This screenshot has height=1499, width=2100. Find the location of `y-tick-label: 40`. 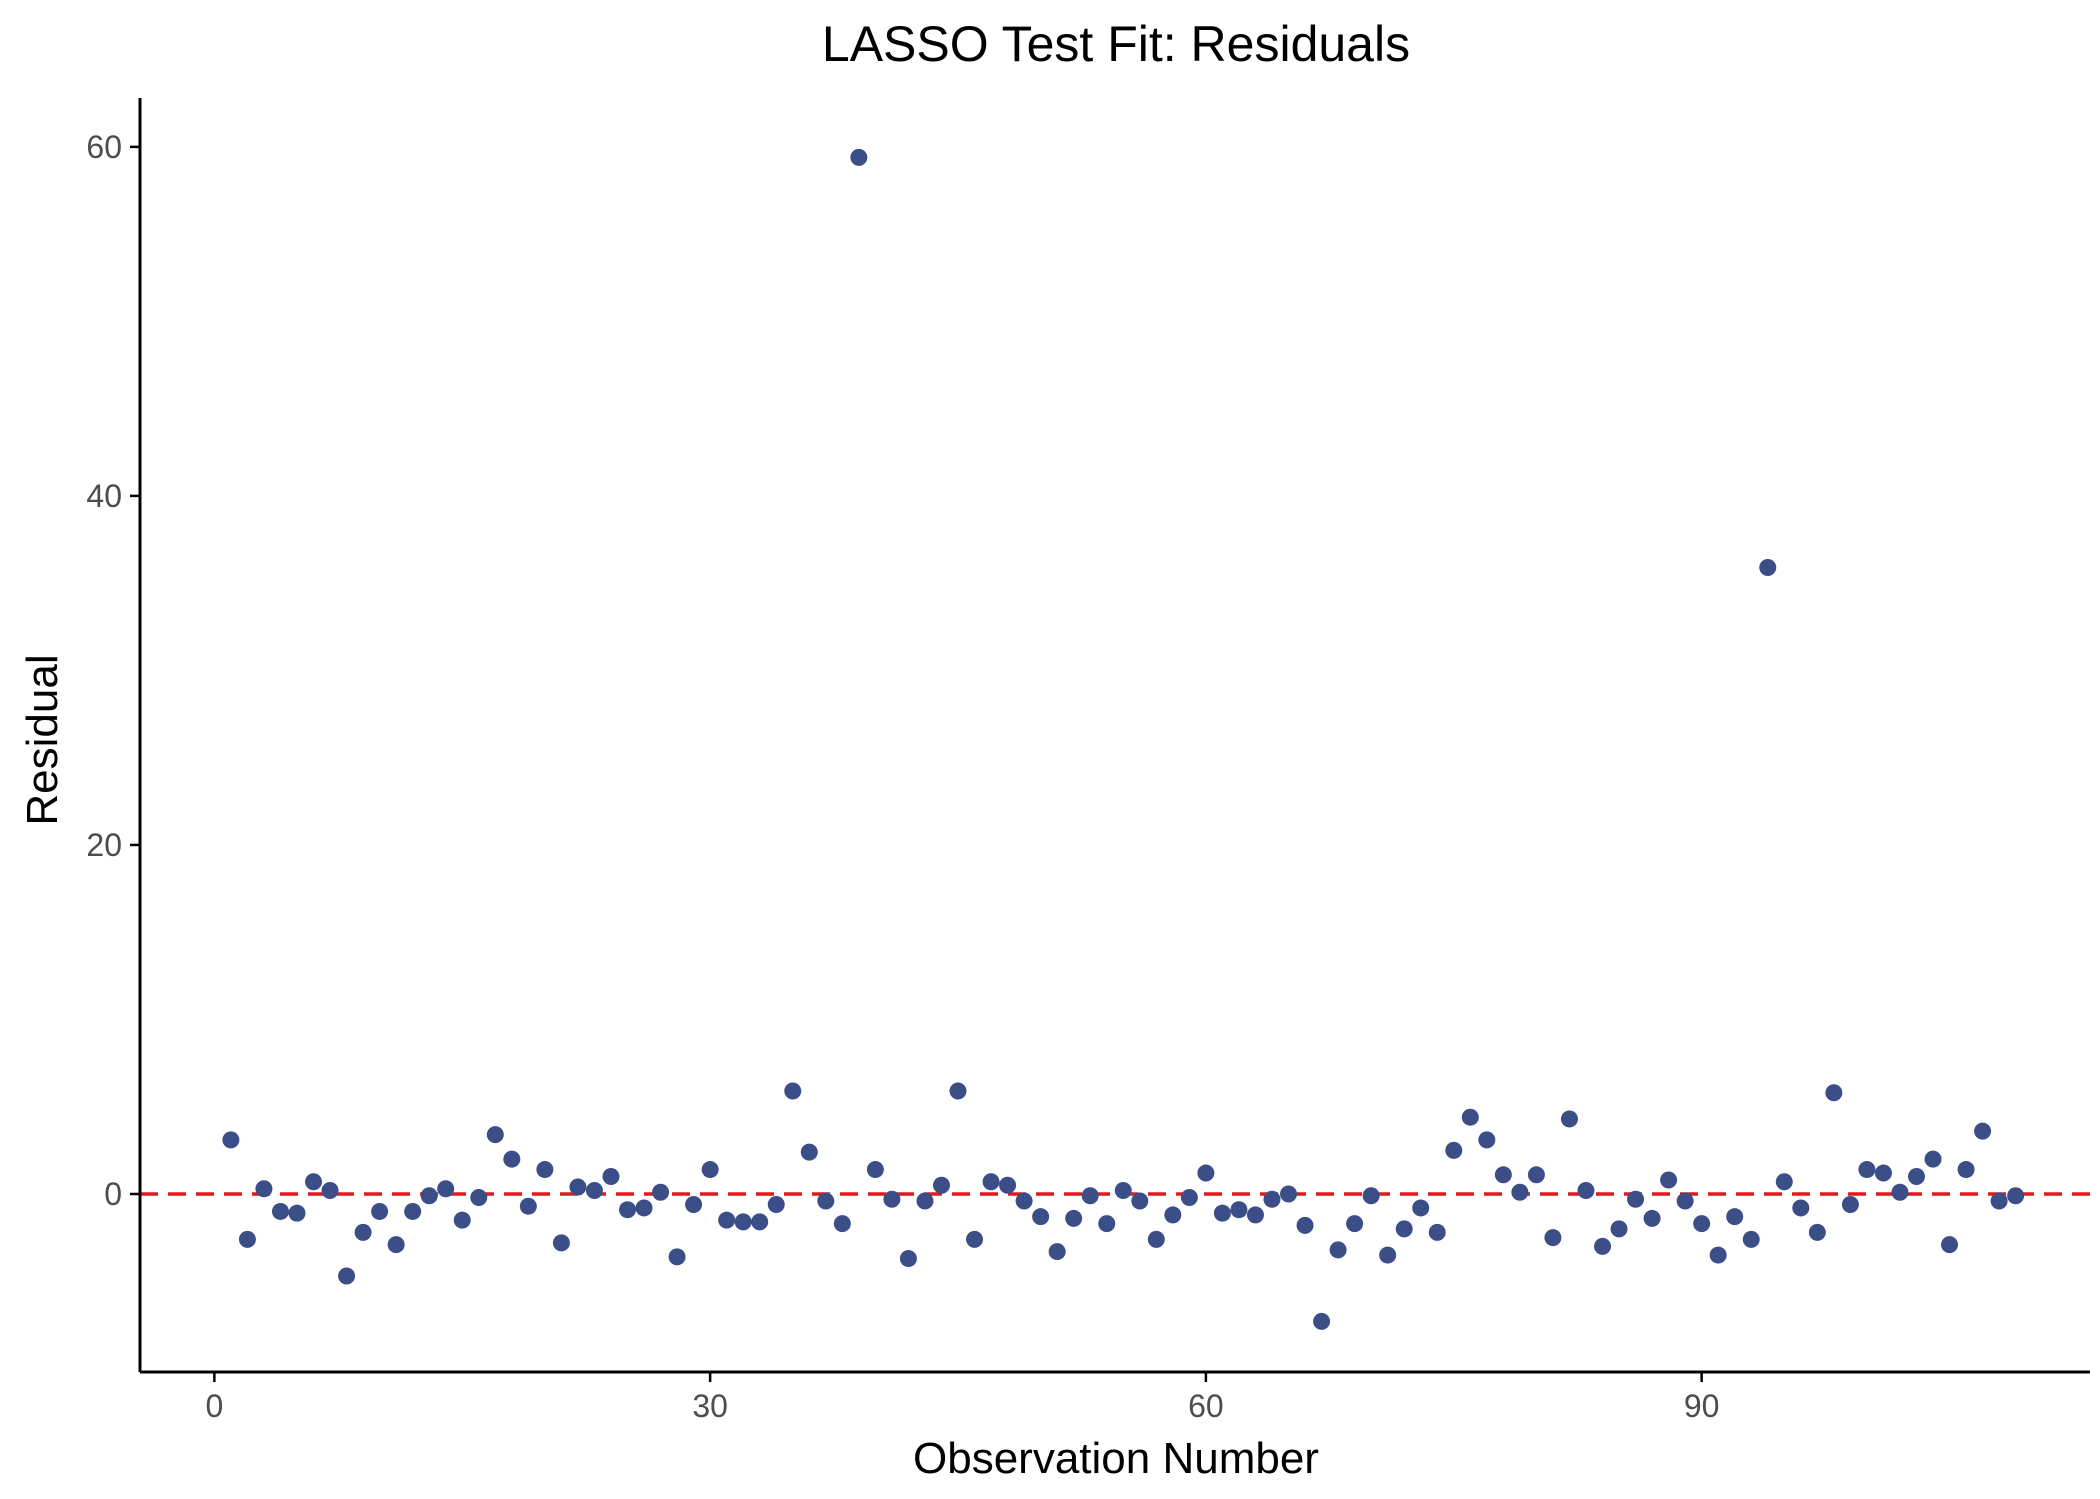

y-tick-label: 40 is located at coordinates (104, 496).